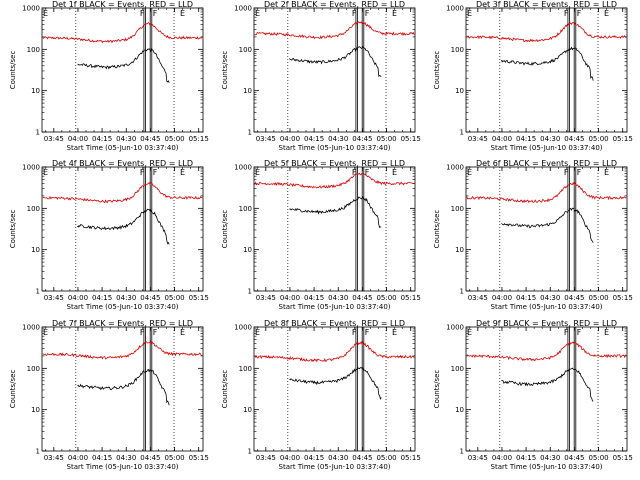 The height and width of the screenshot is (480, 640). I want to click on panel-title: Det 1f BLACK = Events, RED = LLD, so click(122, 4).